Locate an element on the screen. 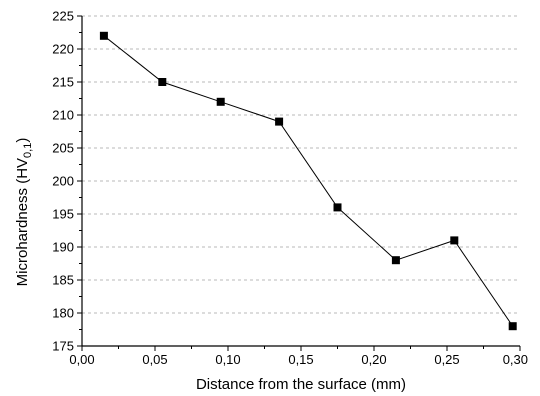 The width and height of the screenshot is (540, 396). y-tick-label: 185 is located at coordinates (63, 280).